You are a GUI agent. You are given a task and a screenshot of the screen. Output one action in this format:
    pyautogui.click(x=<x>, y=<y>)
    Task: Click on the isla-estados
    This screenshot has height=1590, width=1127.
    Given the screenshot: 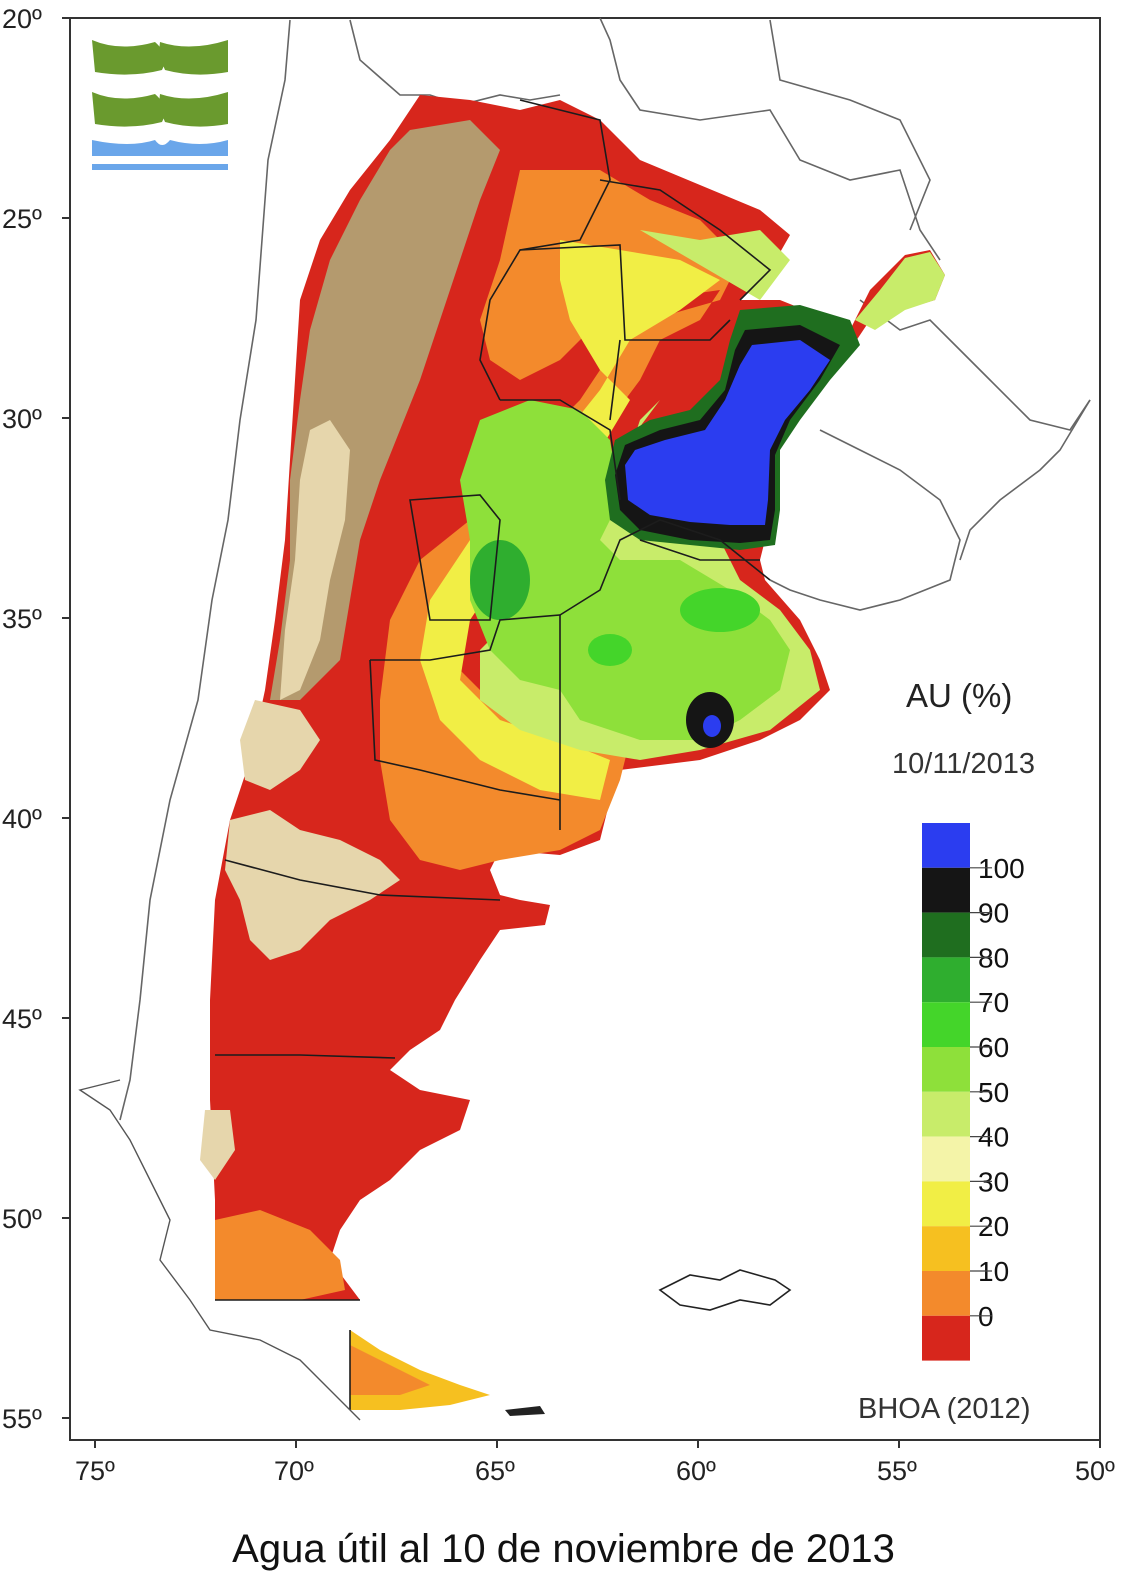 What is the action you would take?
    pyautogui.click(x=525, y=1411)
    